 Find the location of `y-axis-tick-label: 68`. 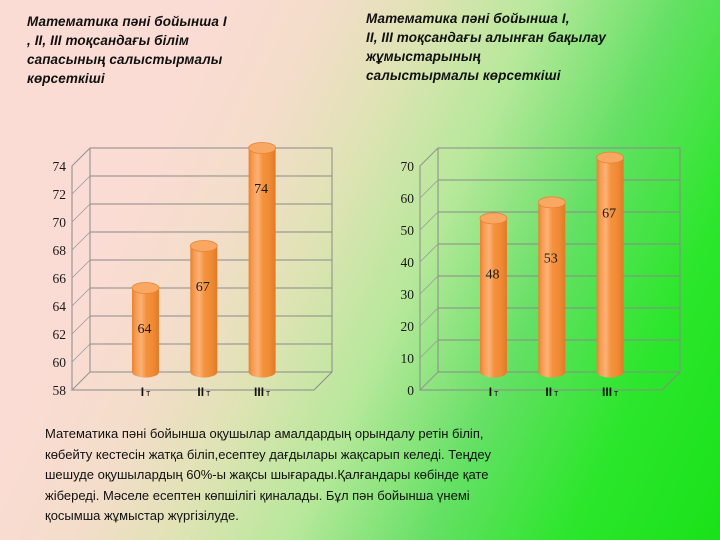

y-axis-tick-label: 68 is located at coordinates (60, 250).